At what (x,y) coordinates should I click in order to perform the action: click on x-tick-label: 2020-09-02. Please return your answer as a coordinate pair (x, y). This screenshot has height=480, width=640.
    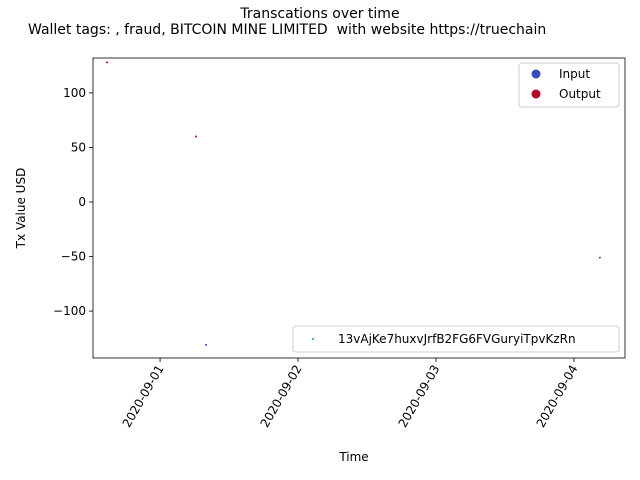
    Looking at the image, I should click on (281, 396).